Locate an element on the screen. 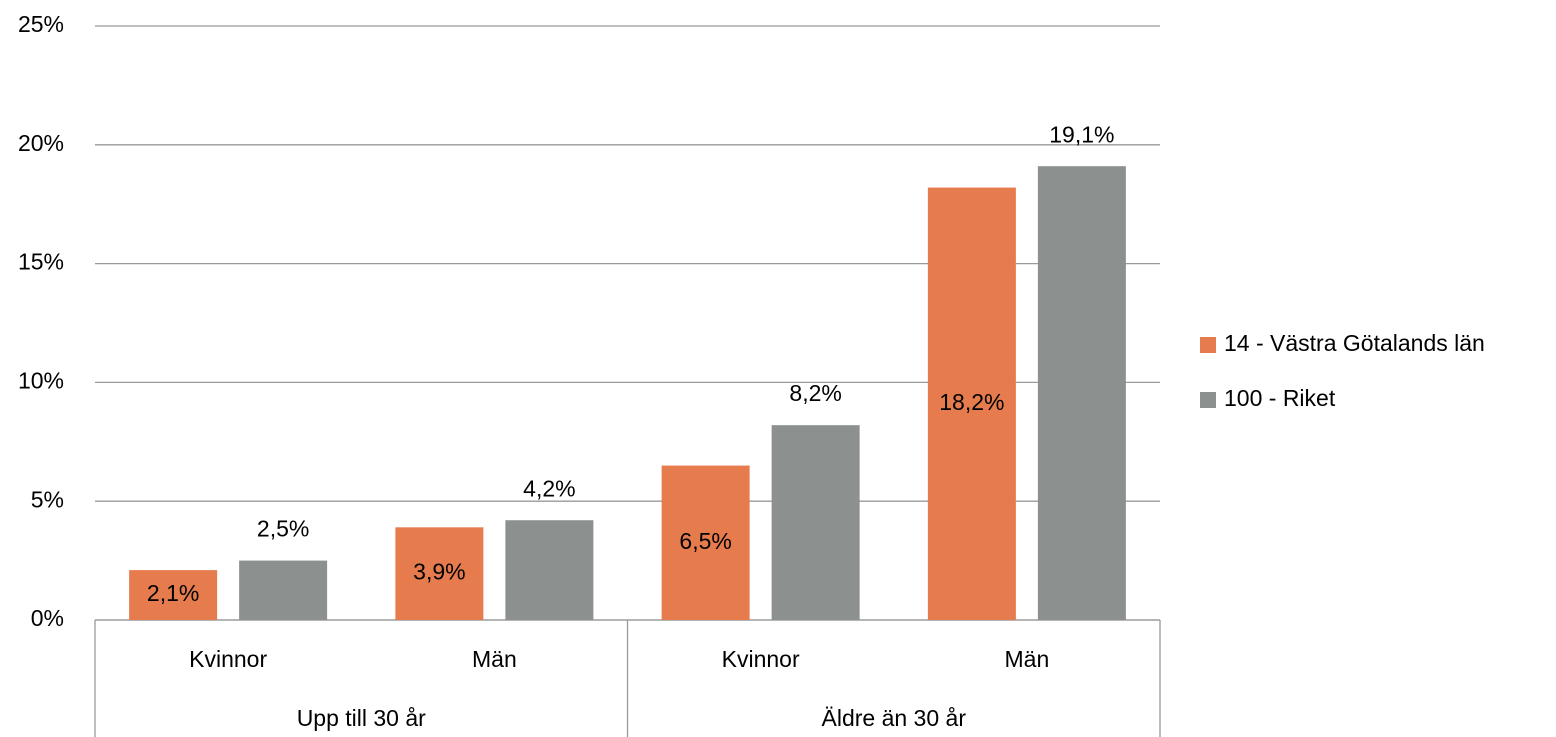 The height and width of the screenshot is (737, 1556). legend-label: 14 - Västra Götalands län is located at coordinates (1354, 343).